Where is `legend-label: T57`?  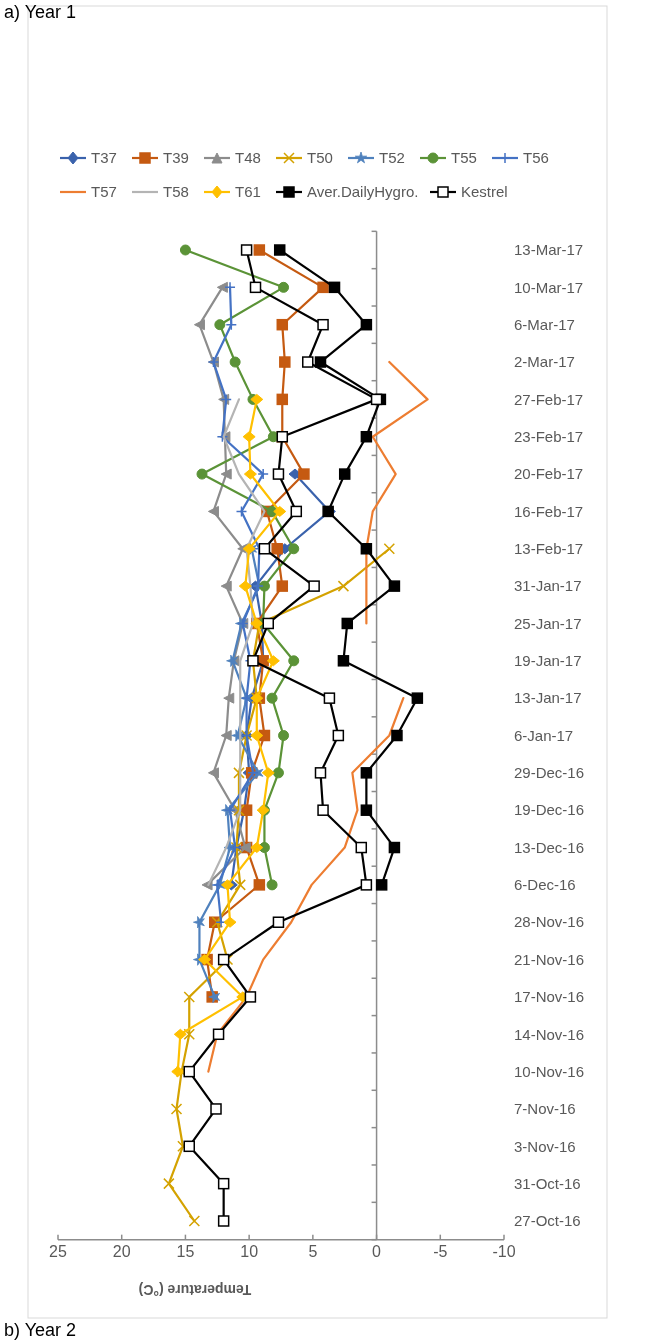 legend-label: T57 is located at coordinates (104, 192).